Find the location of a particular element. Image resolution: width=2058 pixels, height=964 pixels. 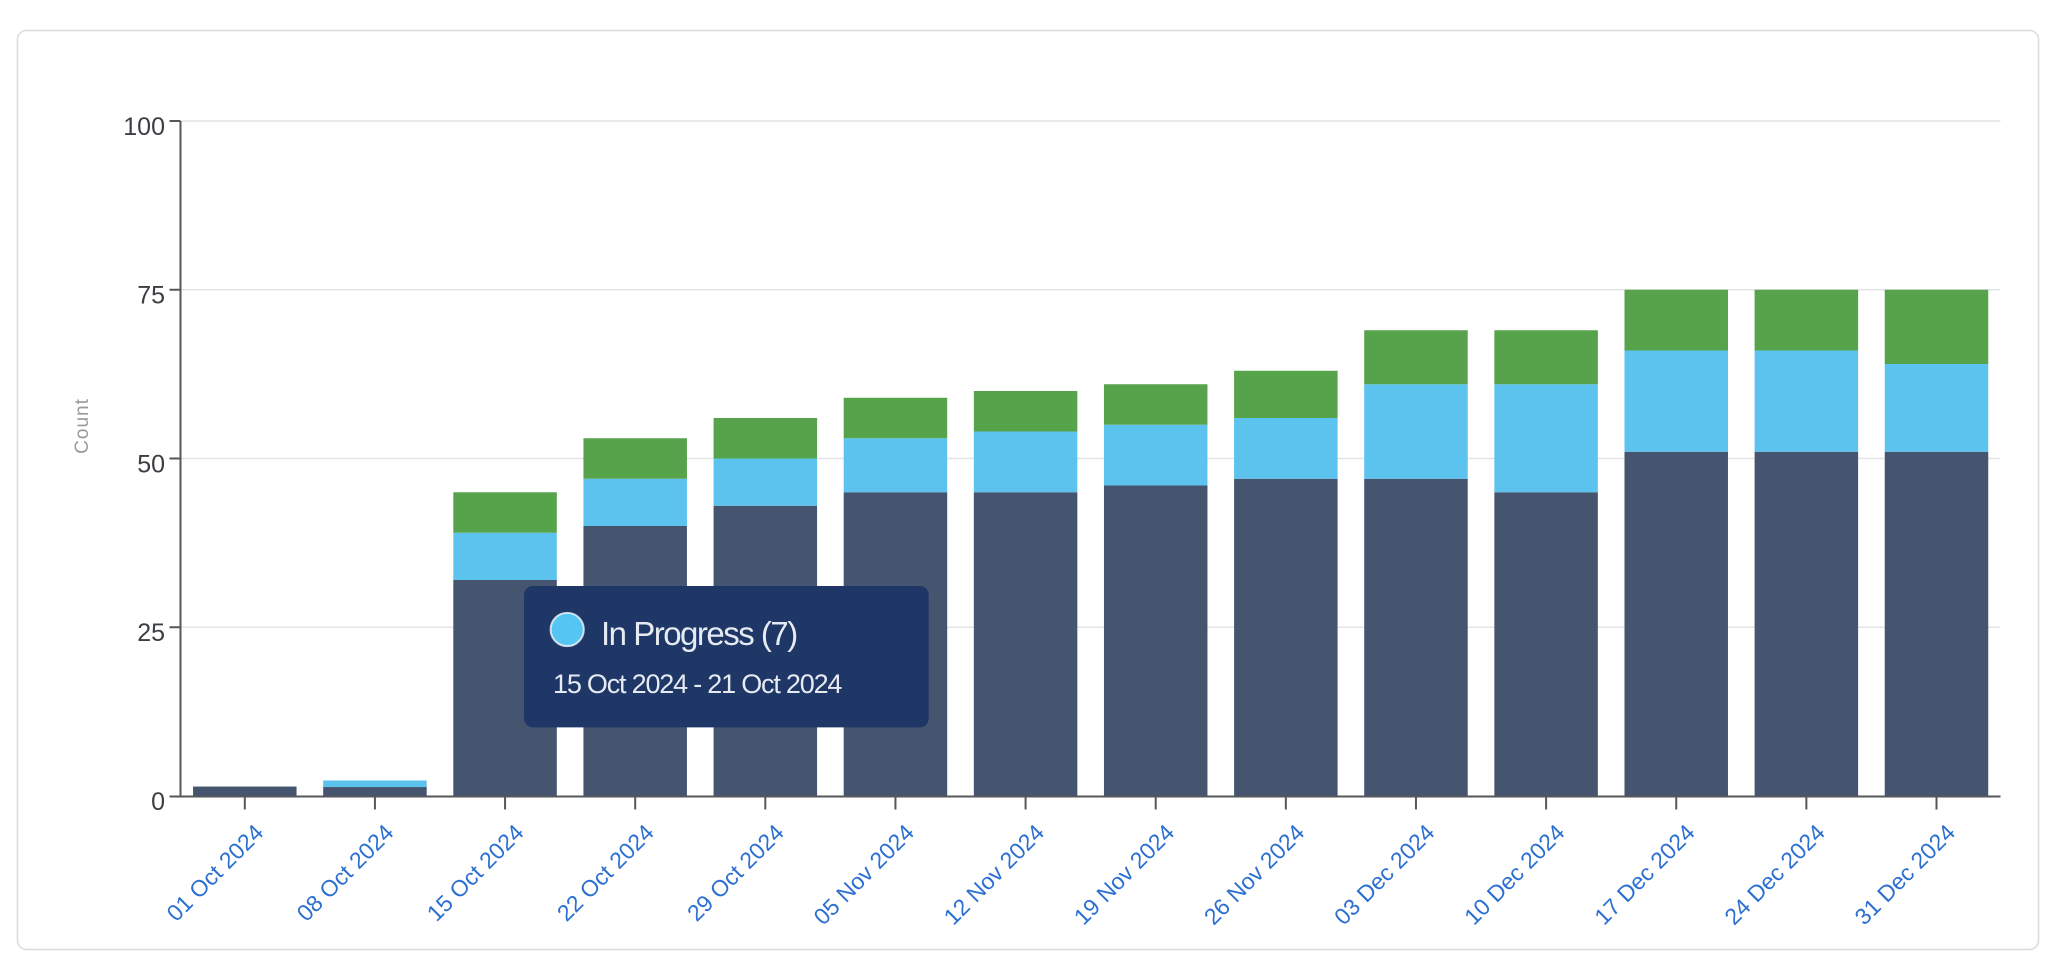

svg-text: 0 is located at coordinates (158, 802).